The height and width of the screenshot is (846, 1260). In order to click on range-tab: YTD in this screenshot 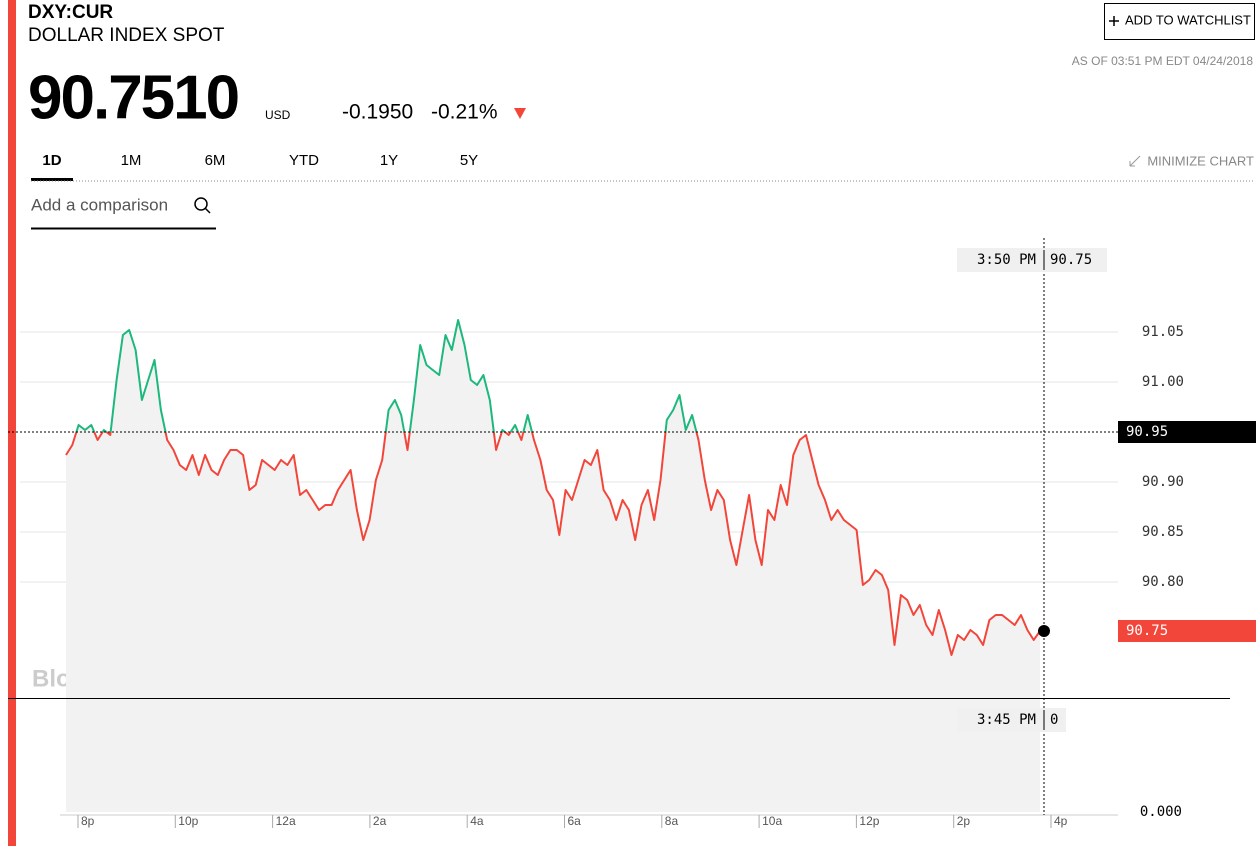, I will do `click(304, 160)`.